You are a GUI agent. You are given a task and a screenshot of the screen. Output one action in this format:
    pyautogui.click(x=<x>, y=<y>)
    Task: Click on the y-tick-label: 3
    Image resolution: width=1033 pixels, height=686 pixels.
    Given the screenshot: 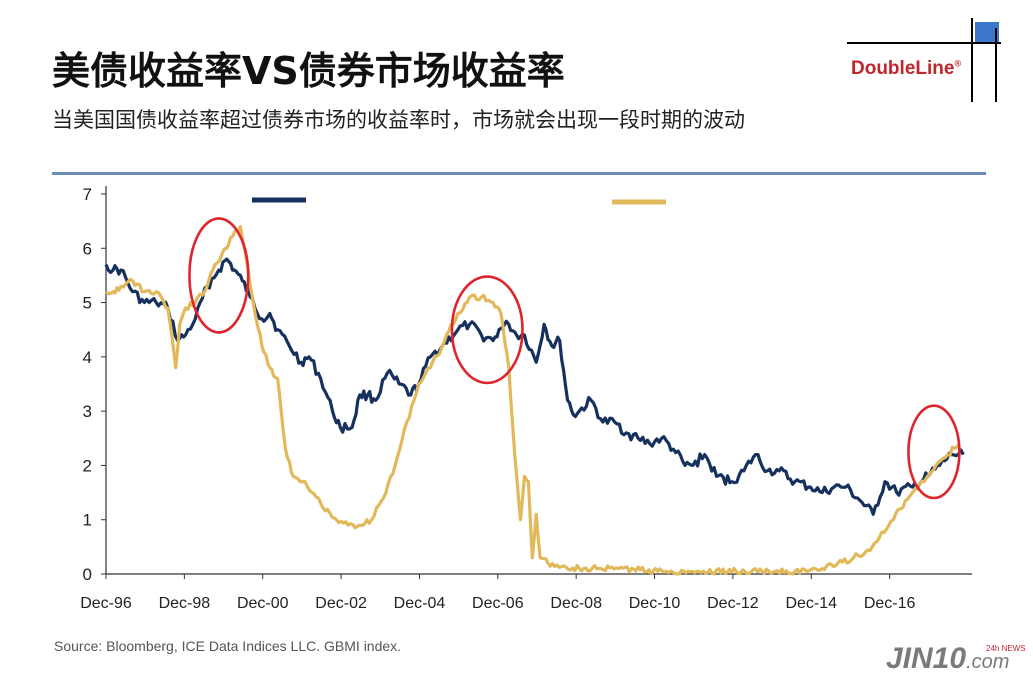 What is the action you would take?
    pyautogui.click(x=87, y=411)
    